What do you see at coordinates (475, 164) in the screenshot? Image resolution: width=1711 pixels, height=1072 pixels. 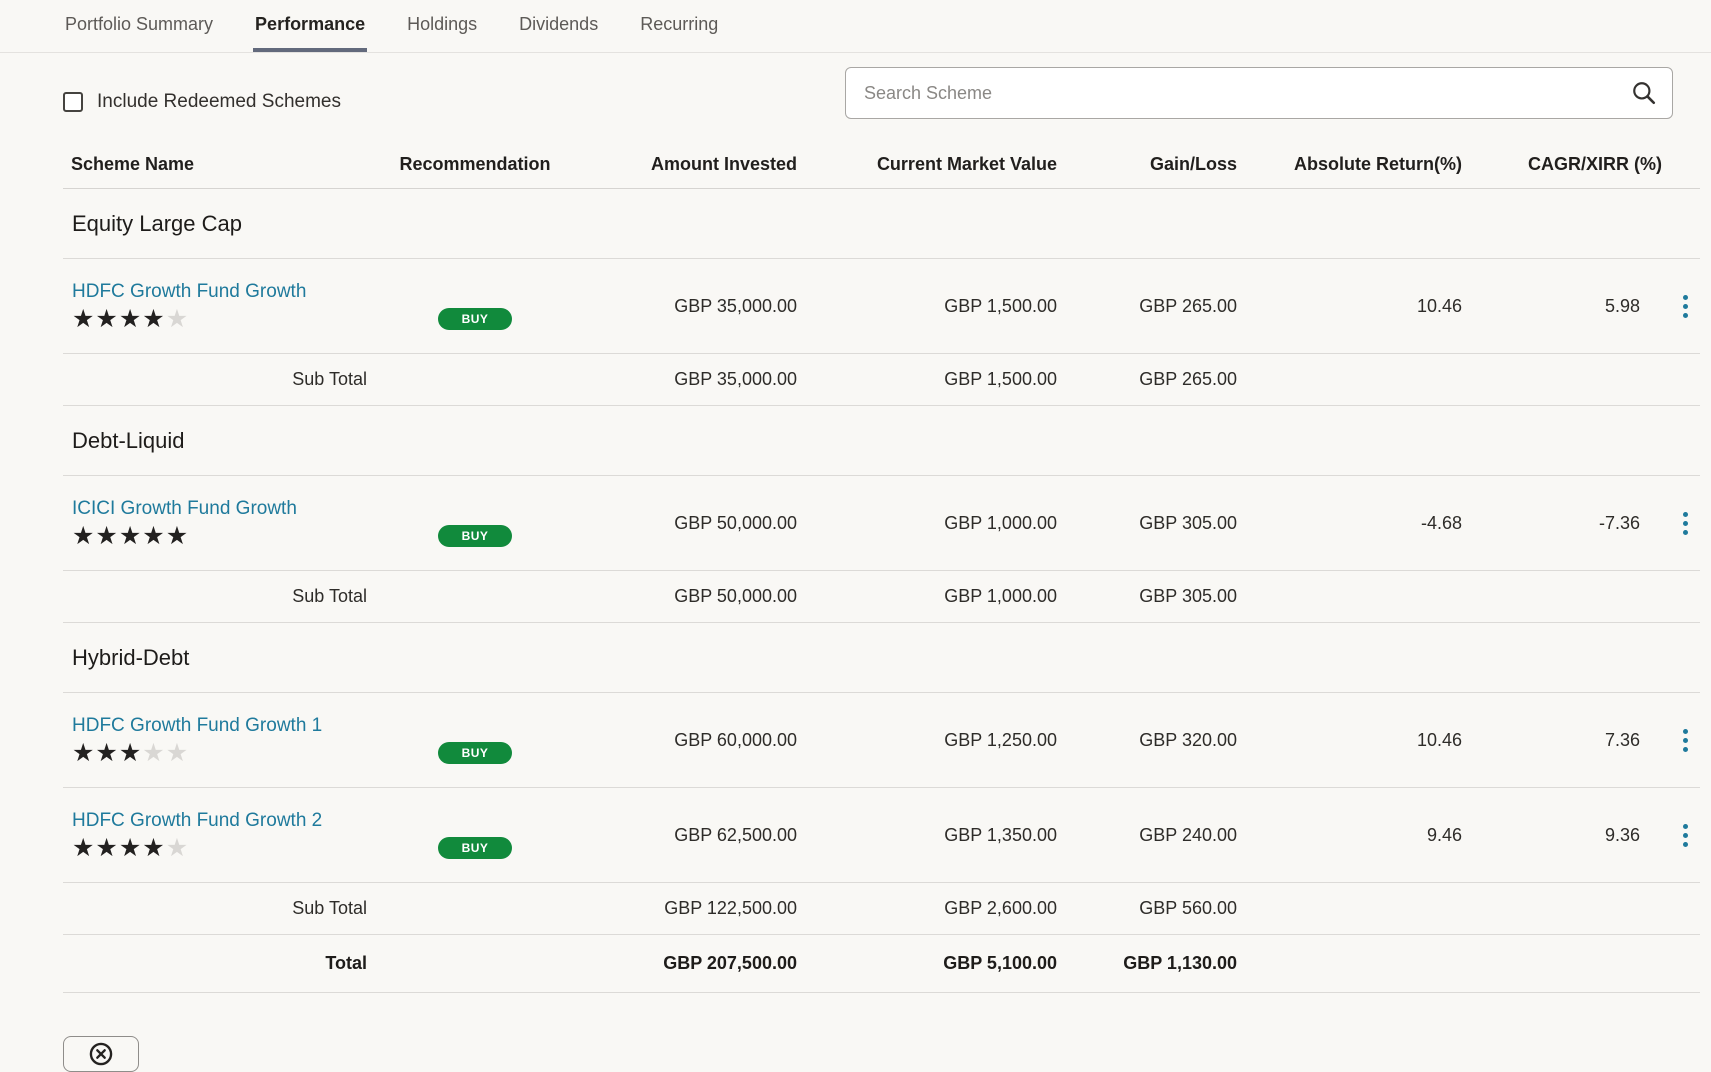 I see `column-header: Recommendation` at bounding box center [475, 164].